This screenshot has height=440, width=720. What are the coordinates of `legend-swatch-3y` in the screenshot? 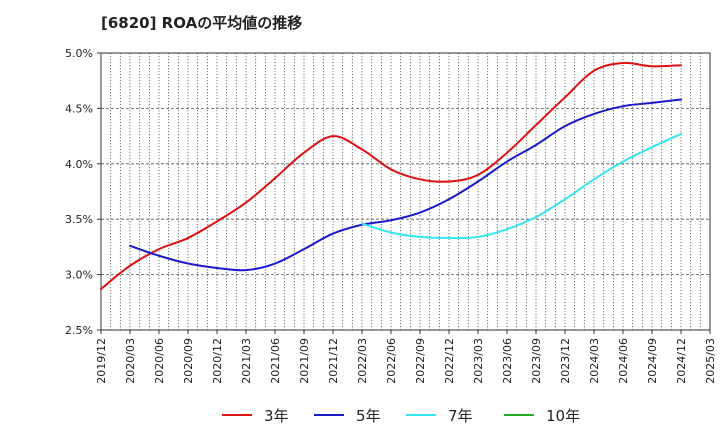 It's located at (237, 415).